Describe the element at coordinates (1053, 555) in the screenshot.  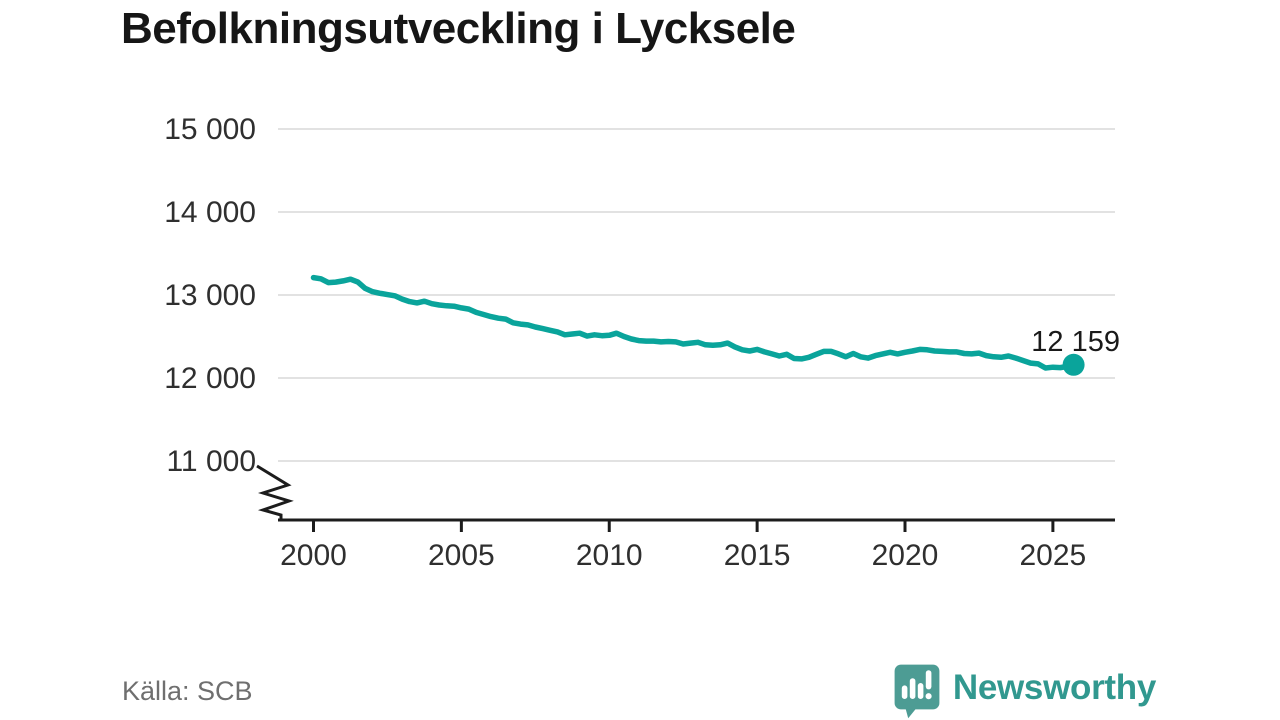
I see `x-tick-label: 2025` at that location.